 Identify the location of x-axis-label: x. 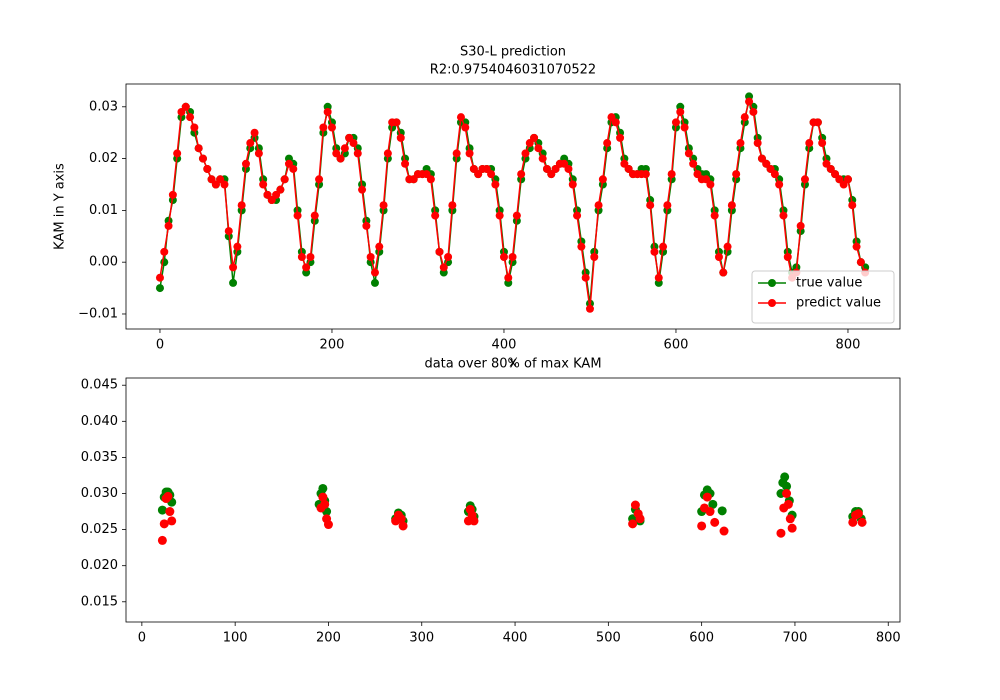
(513, 363).